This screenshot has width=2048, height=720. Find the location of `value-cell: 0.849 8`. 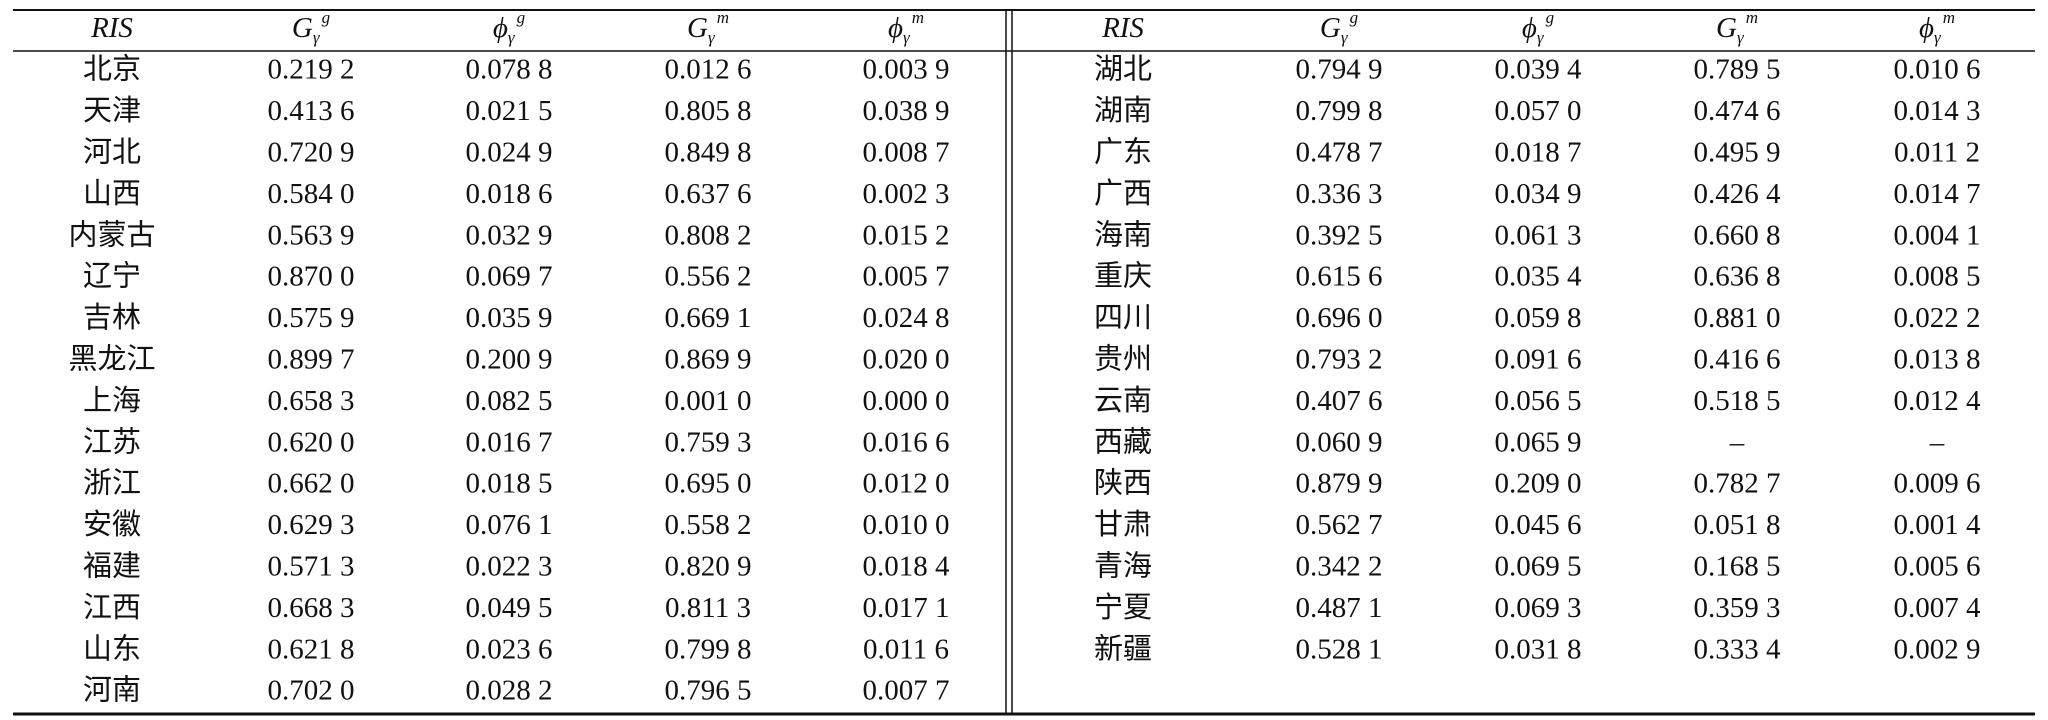

value-cell: 0.849 8 is located at coordinates (708, 152).